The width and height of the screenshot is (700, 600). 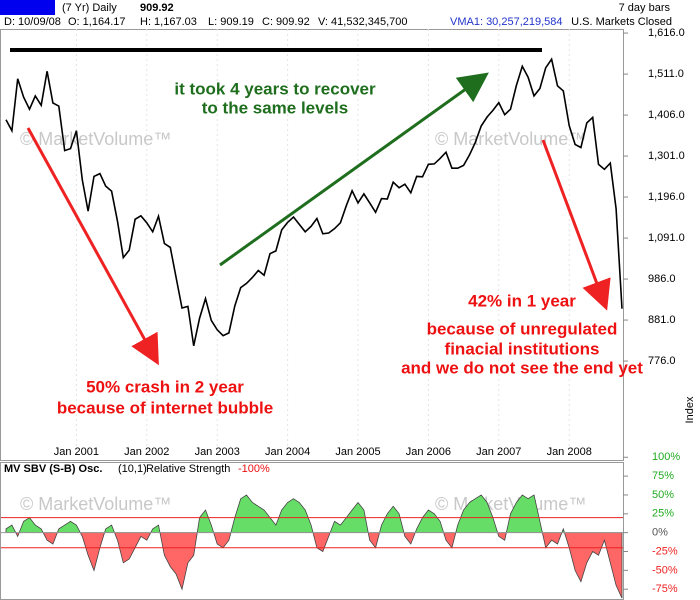 I want to click on y-tick-label: 0%, so click(x=660, y=533).